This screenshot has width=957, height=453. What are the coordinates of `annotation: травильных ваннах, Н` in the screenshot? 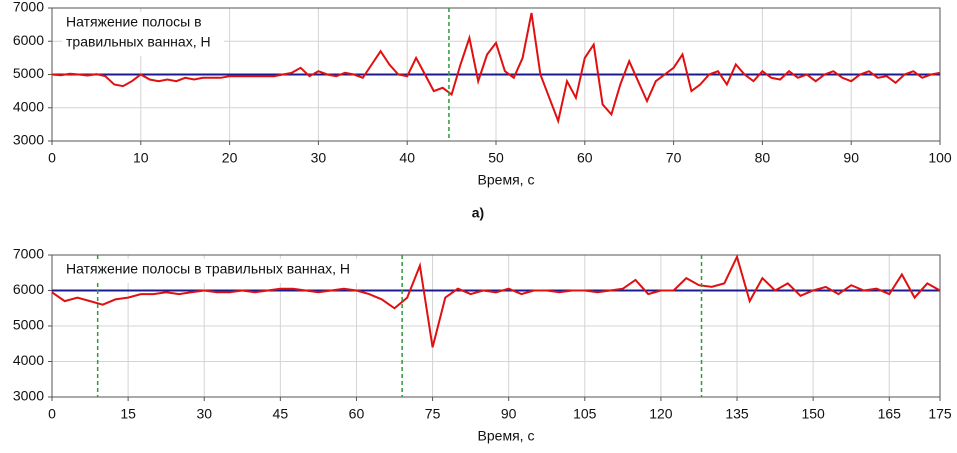 It's located at (138, 42).